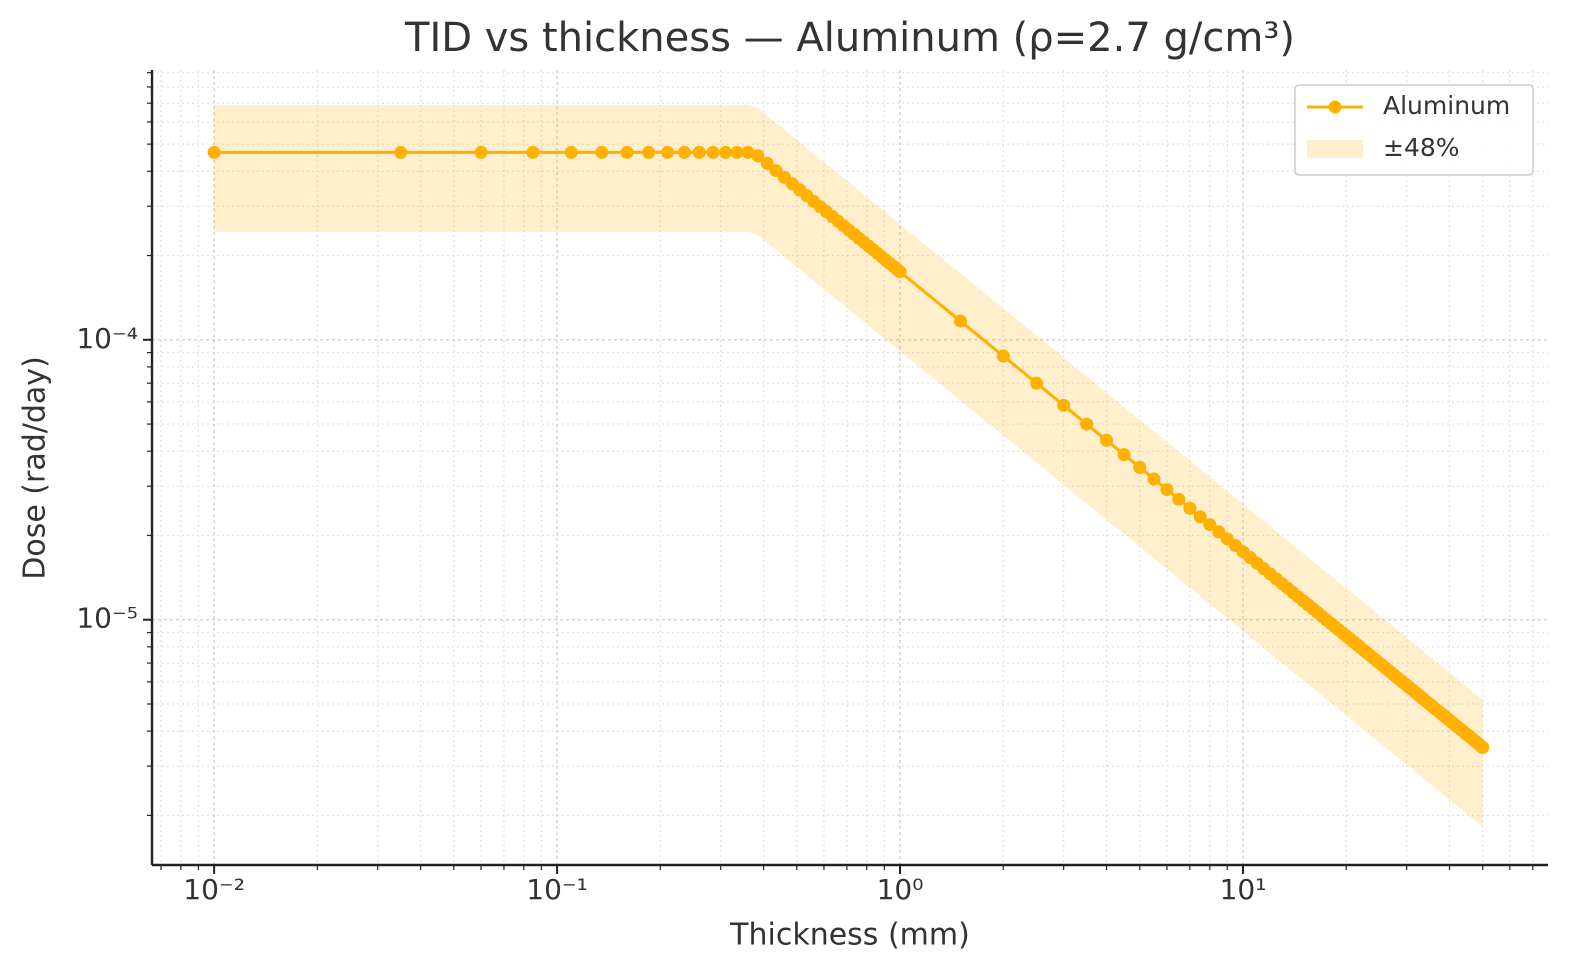  What do you see at coordinates (557, 889) in the screenshot?
I see `x-tick-label: 10⁻¹` at bounding box center [557, 889].